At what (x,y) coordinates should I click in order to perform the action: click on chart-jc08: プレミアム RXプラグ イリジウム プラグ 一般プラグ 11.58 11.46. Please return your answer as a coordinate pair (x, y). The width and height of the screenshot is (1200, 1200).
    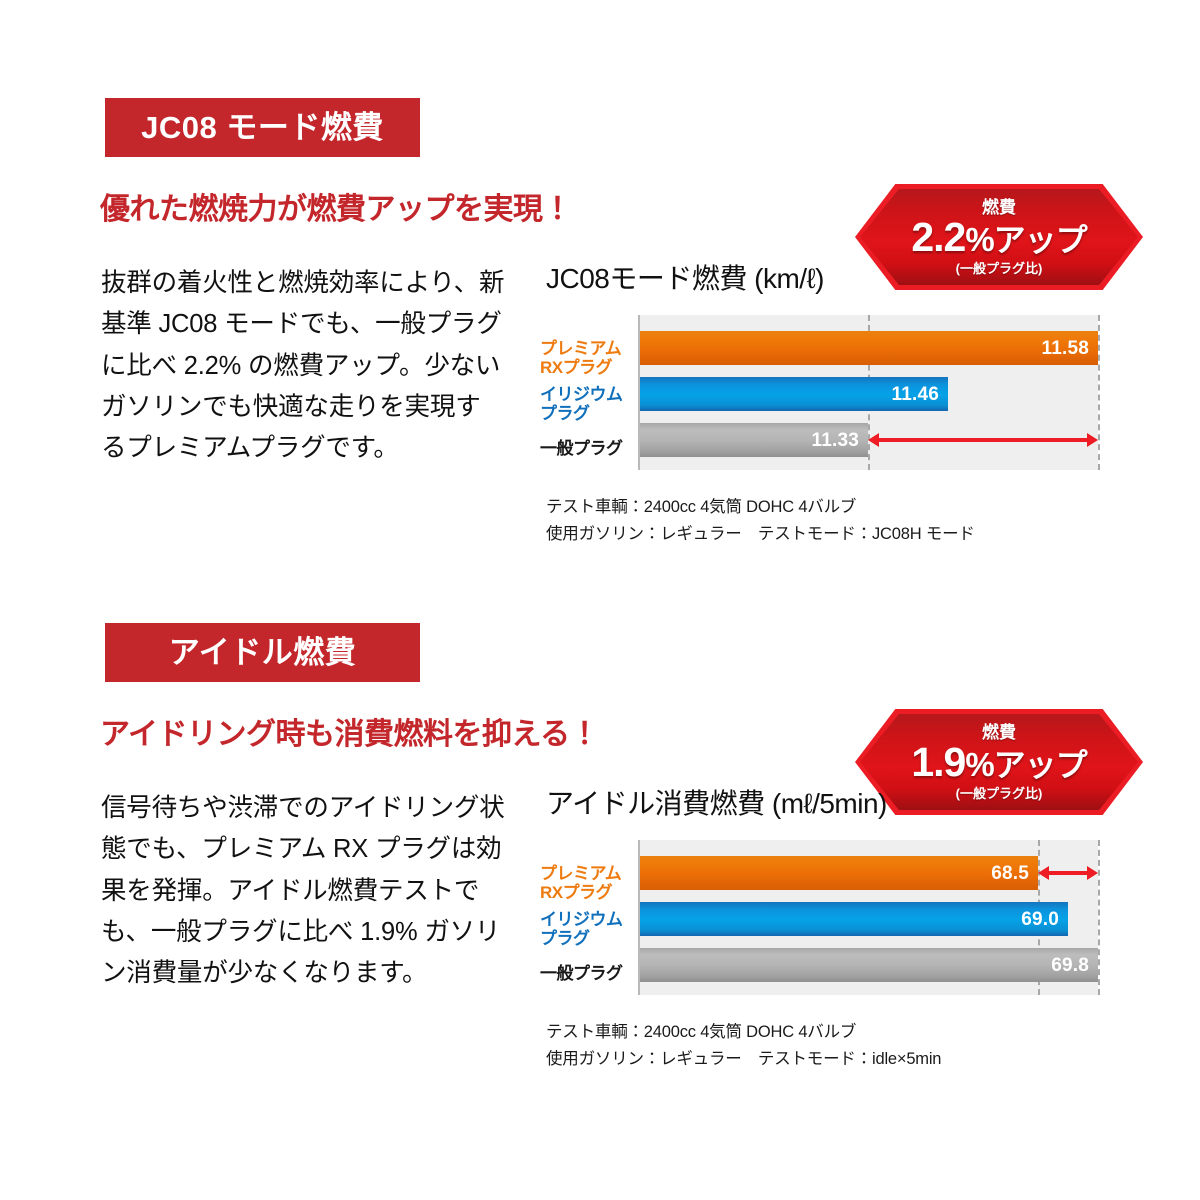
    Looking at the image, I should click on (820, 395).